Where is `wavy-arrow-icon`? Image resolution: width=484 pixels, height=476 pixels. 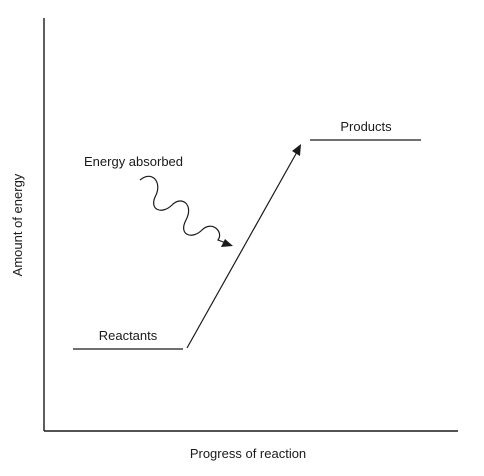 wavy-arrow-icon is located at coordinates (186, 211).